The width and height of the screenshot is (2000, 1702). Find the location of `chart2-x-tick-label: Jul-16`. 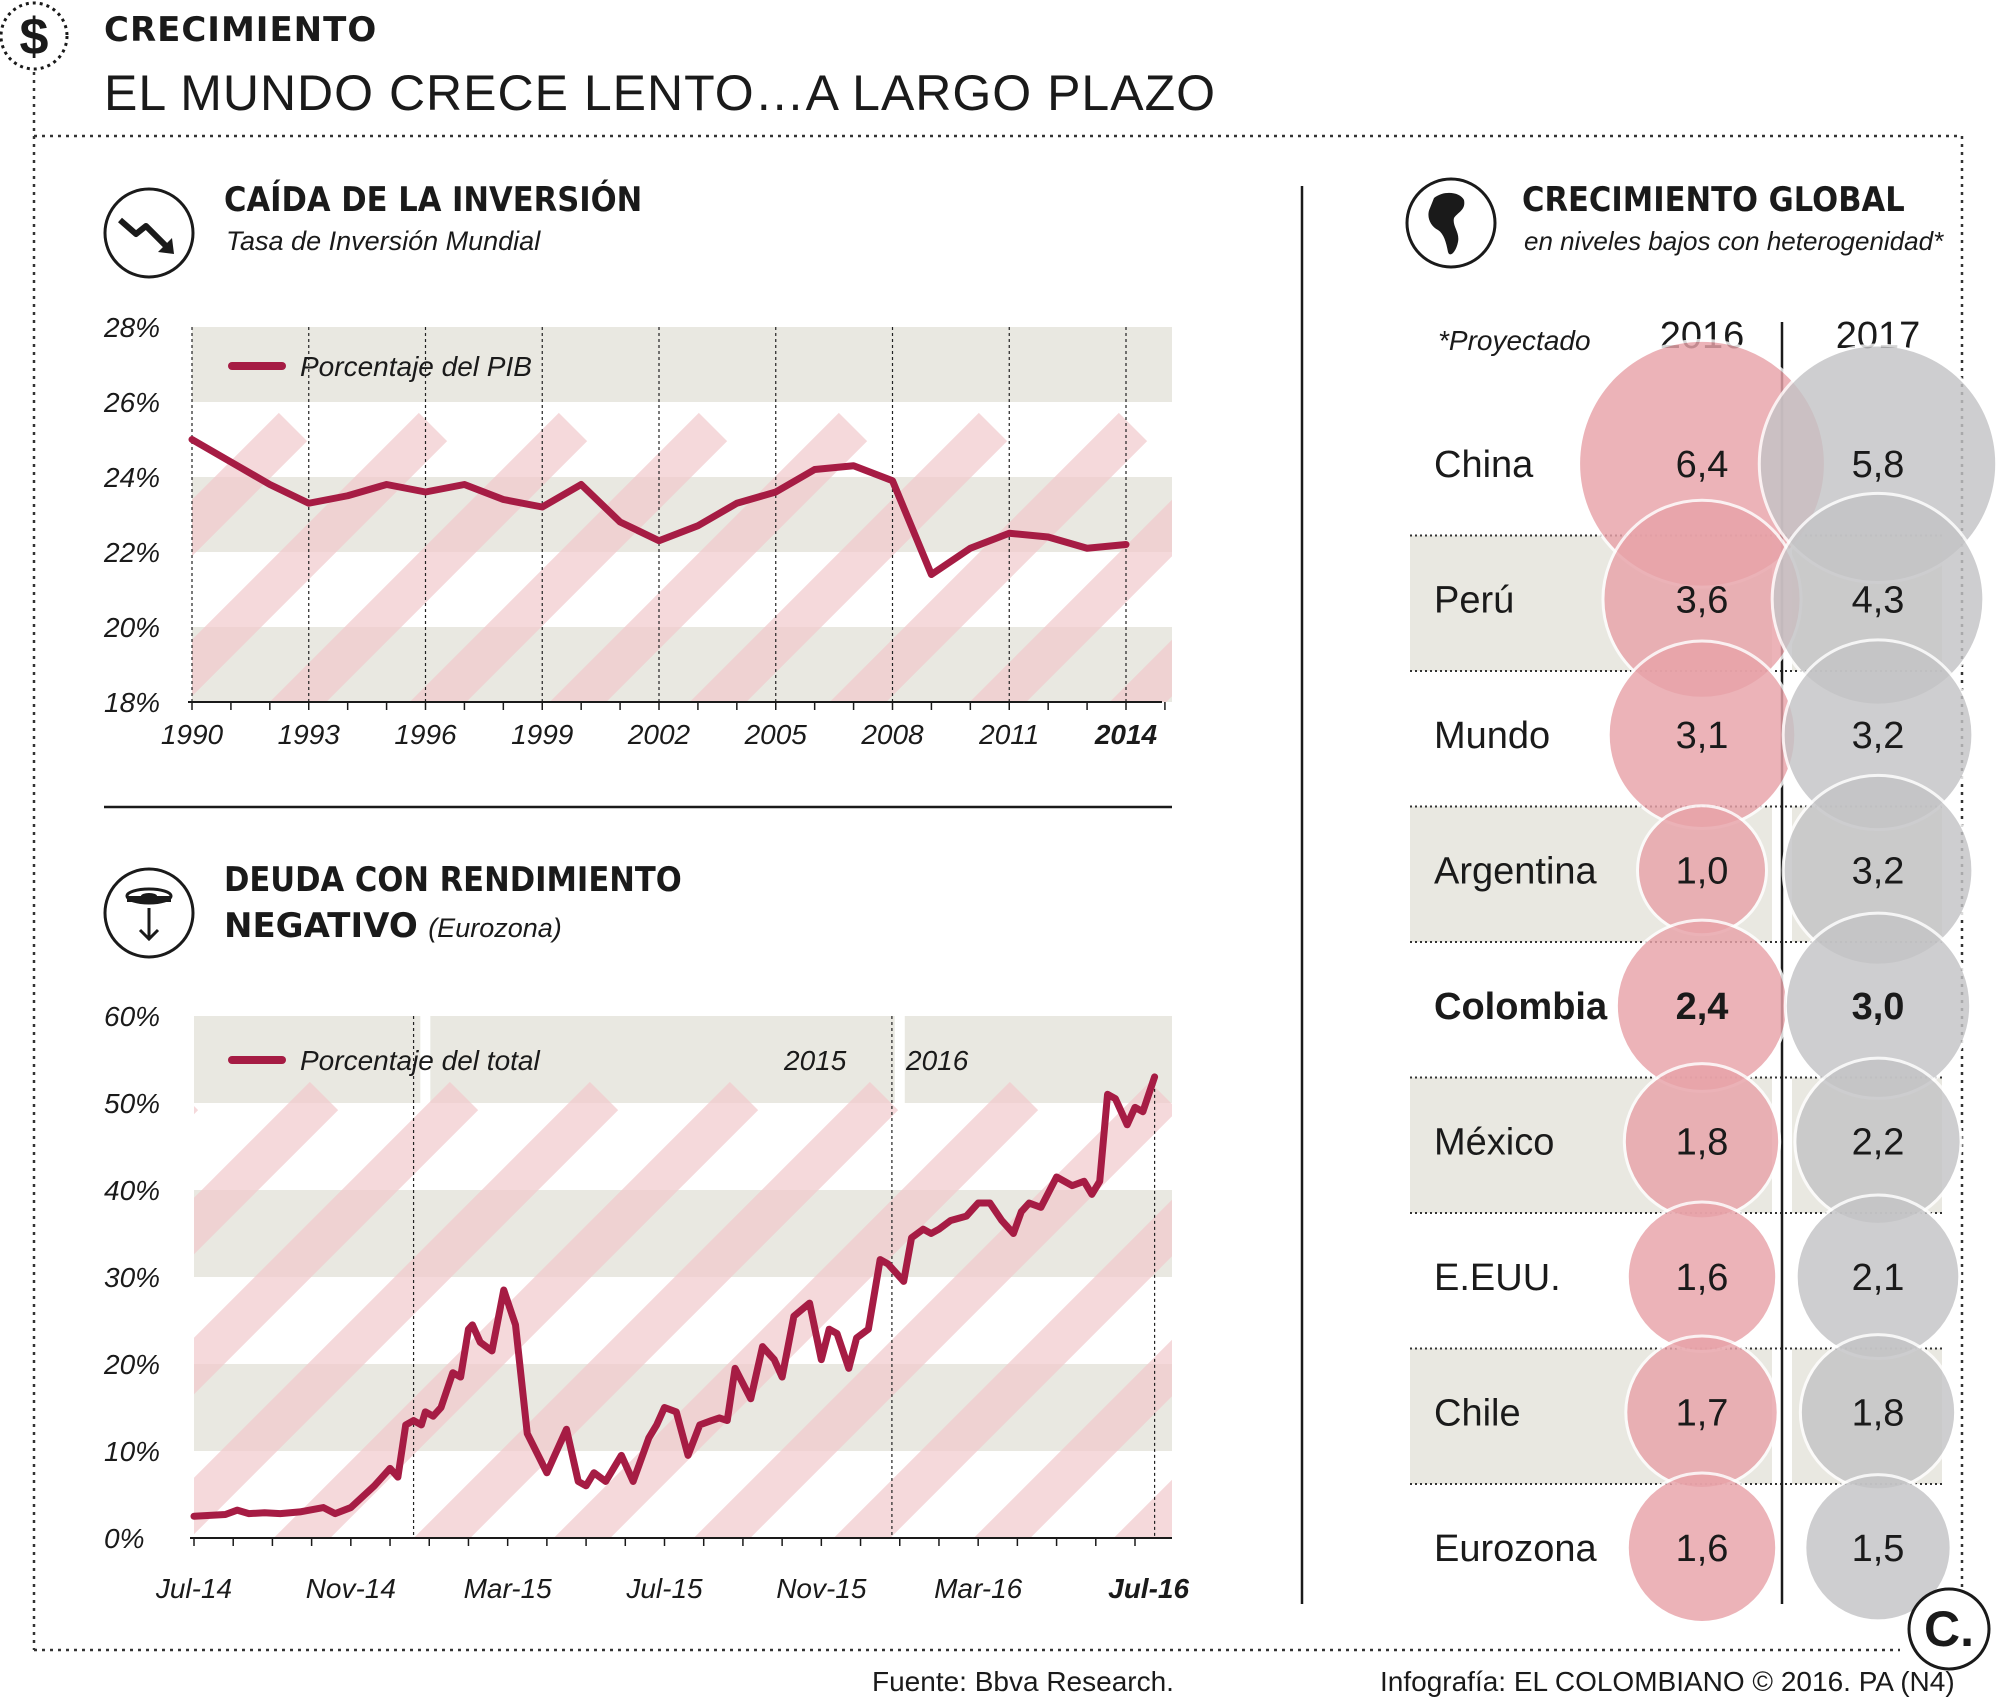

chart2-x-tick-label: Jul-16 is located at coordinates (1148, 1588).